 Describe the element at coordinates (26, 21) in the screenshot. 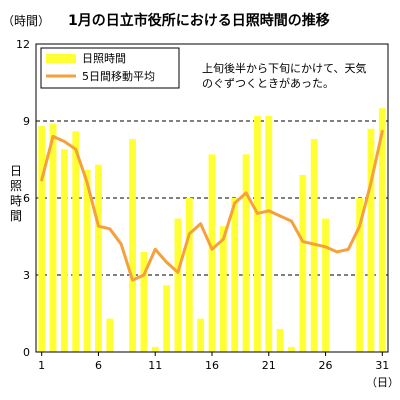

I see `y-unit-label: （時間）` at that location.